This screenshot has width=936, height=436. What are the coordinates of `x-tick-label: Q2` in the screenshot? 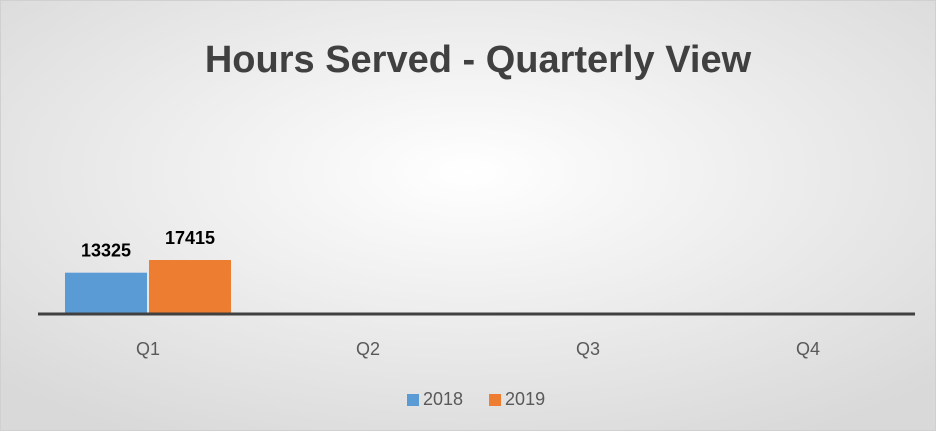 It's located at (368, 349).